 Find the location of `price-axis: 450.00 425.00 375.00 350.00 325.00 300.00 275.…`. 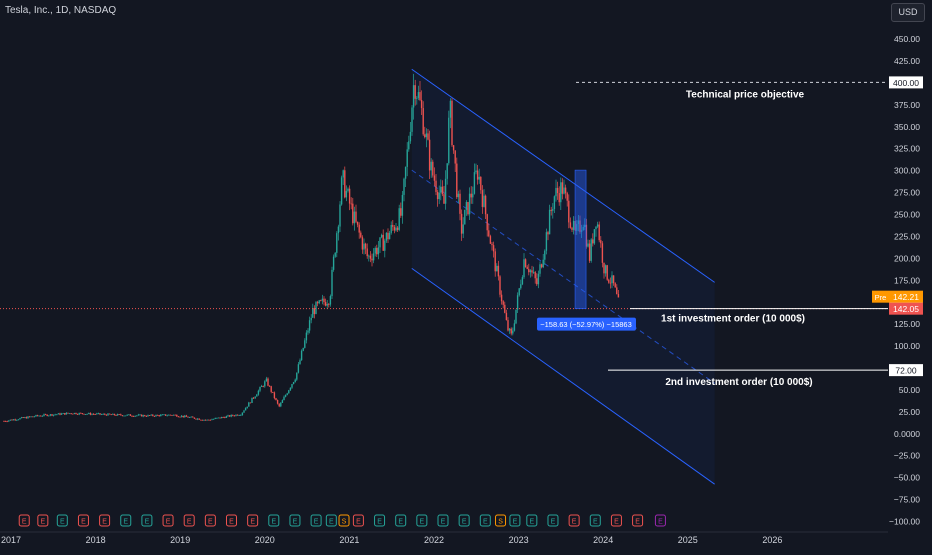

price-axis: 450.00 425.00 375.00 350.00 325.00 300.00 275.… is located at coordinates (910, 279).